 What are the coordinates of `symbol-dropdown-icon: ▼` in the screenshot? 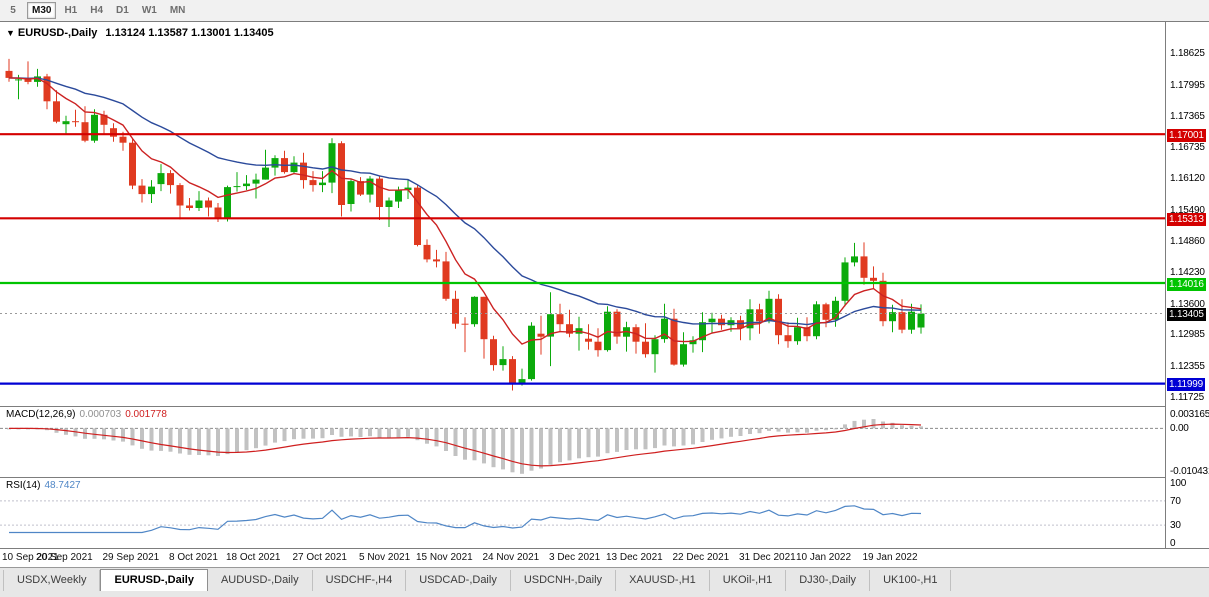 It's located at (10, 33).